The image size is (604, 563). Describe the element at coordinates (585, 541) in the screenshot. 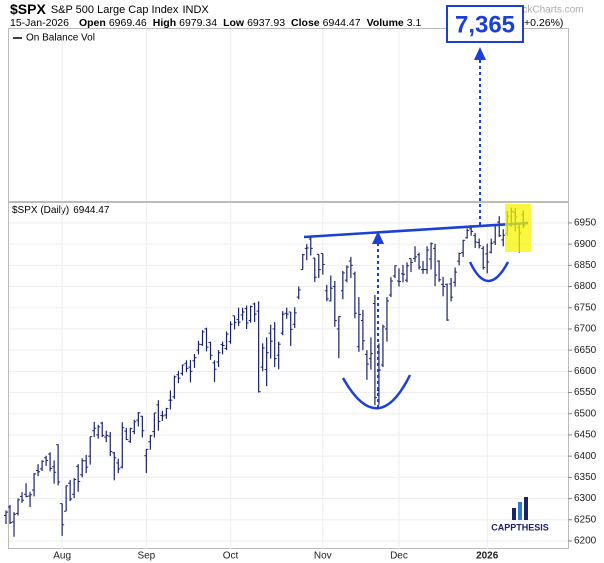

I see `y-tick-label: 6200` at that location.